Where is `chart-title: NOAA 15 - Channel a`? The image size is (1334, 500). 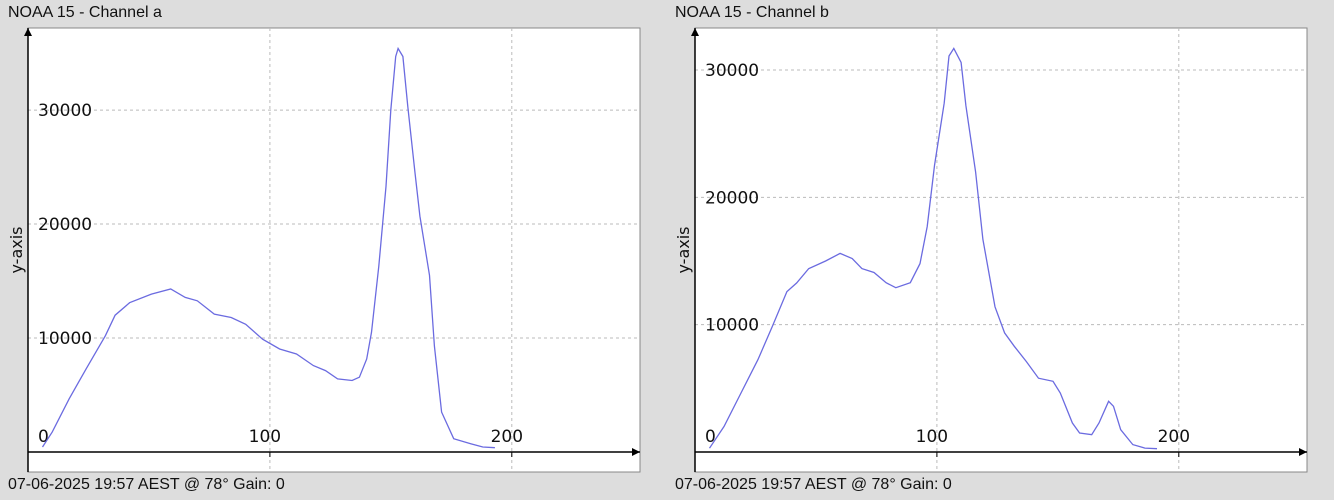
chart-title: NOAA 15 - Channel a is located at coordinates (85, 12).